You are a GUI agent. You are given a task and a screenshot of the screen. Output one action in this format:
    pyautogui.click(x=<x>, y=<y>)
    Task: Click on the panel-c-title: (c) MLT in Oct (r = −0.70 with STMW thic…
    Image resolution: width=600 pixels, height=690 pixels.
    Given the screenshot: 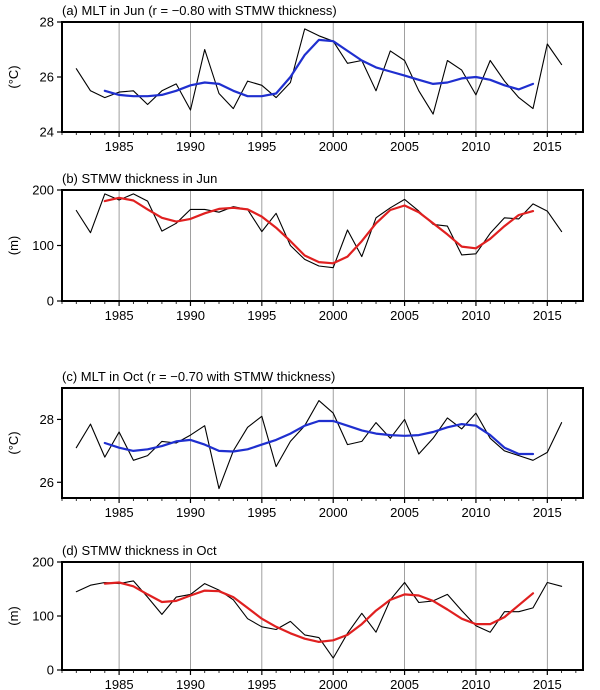 What is the action you would take?
    pyautogui.click(x=198, y=376)
    